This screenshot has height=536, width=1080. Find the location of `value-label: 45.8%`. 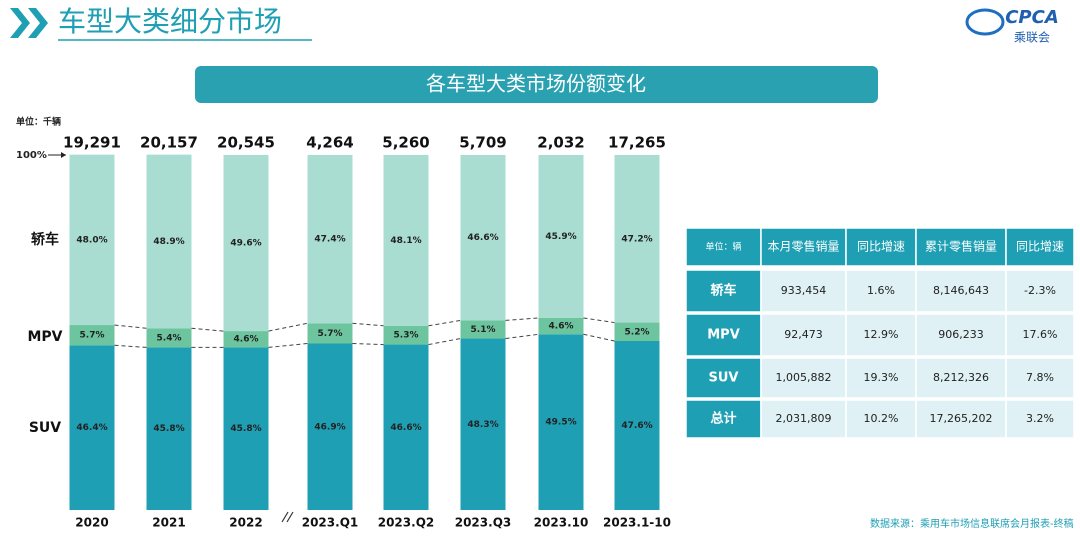

value-label: 45.8% is located at coordinates (168, 429).